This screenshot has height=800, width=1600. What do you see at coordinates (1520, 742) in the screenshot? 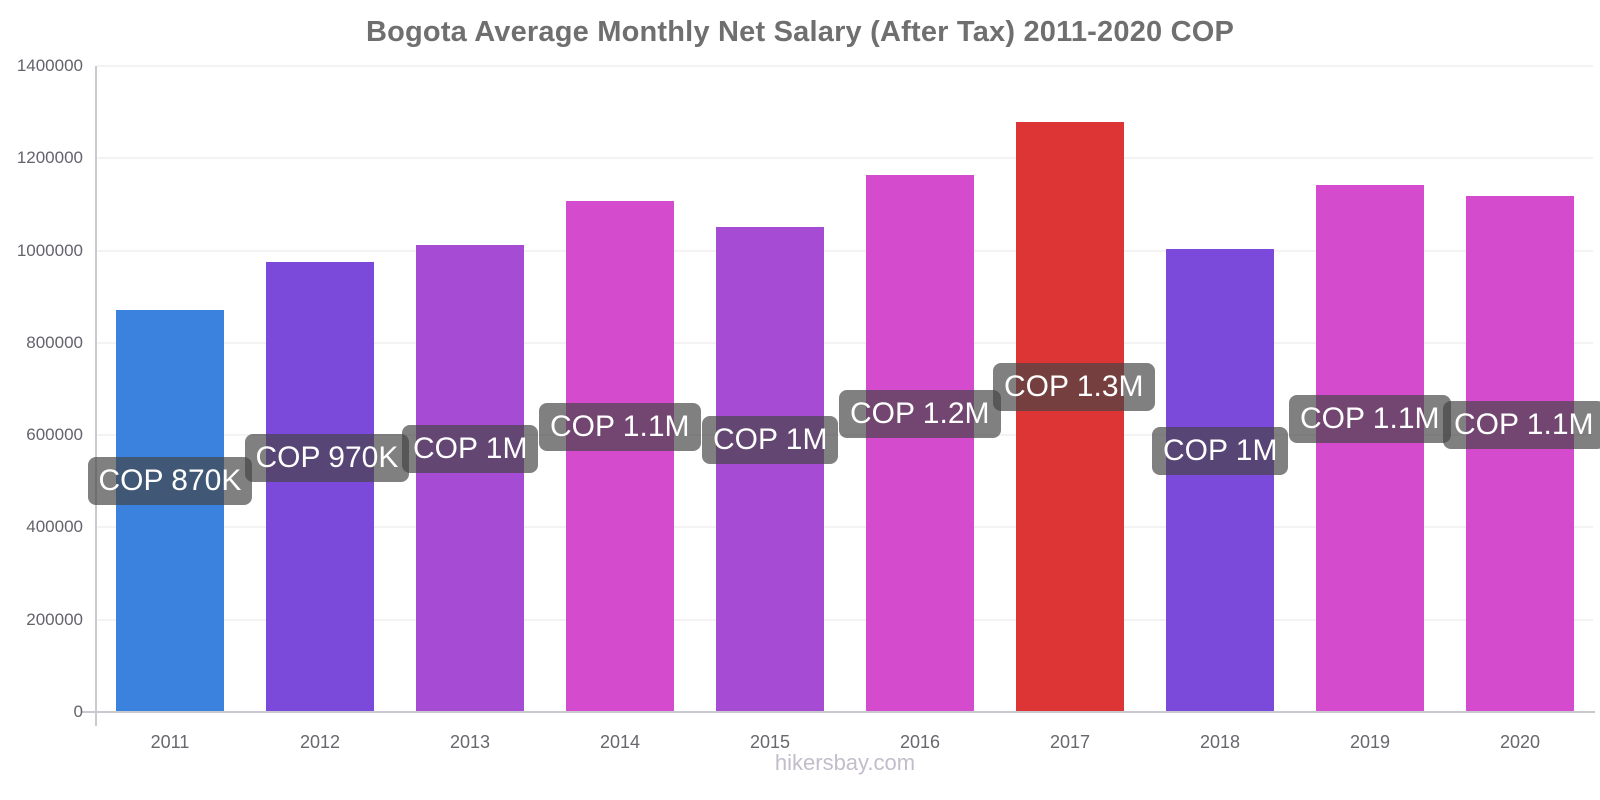
I see `x-tick-label: 2020` at bounding box center [1520, 742].